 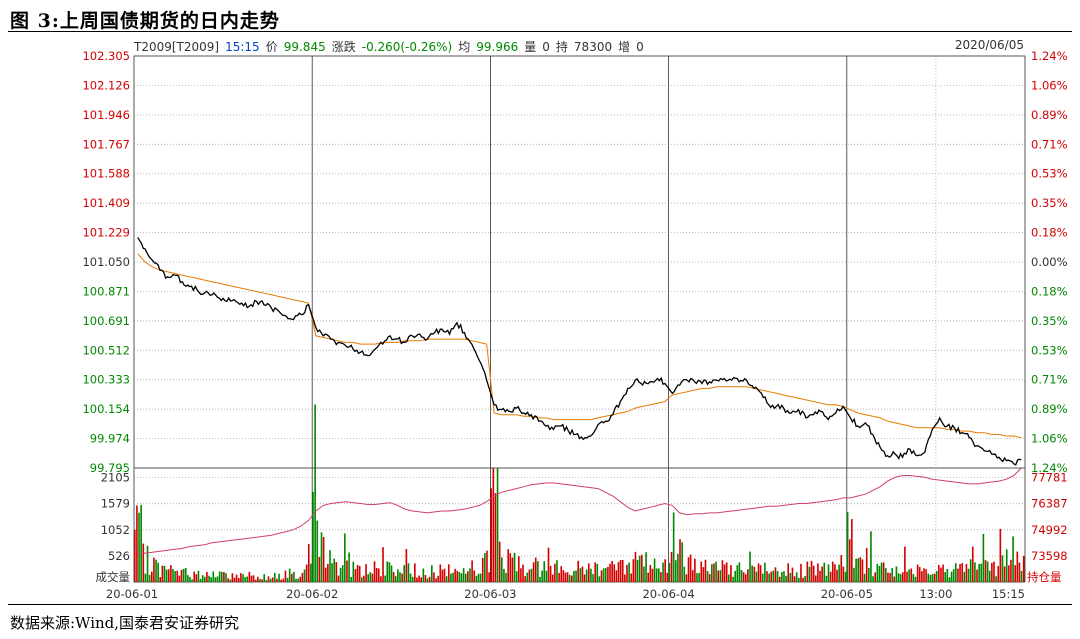 What do you see at coordinates (989, 45) in the screenshot?
I see `header-date: 2020/06/05` at bounding box center [989, 45].